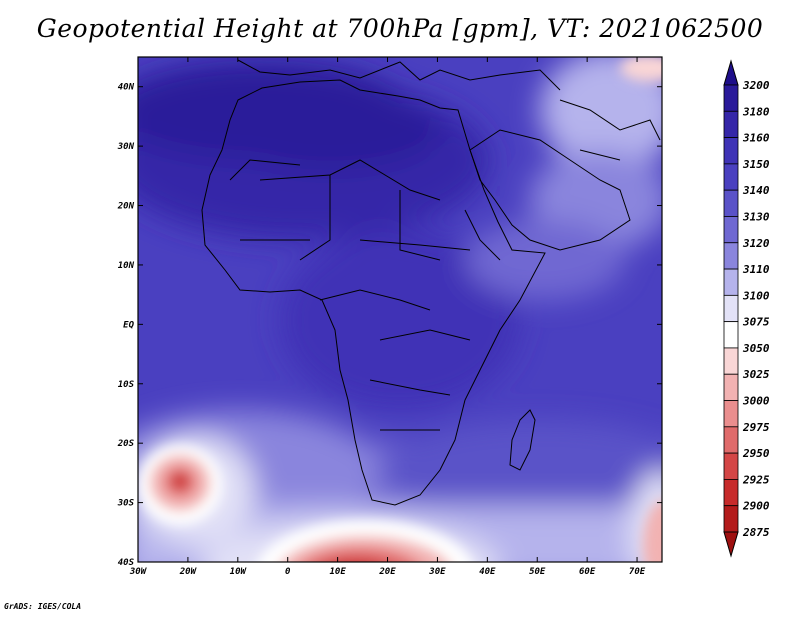  I want to click on lat-tick-label: 40N, so click(126, 88).